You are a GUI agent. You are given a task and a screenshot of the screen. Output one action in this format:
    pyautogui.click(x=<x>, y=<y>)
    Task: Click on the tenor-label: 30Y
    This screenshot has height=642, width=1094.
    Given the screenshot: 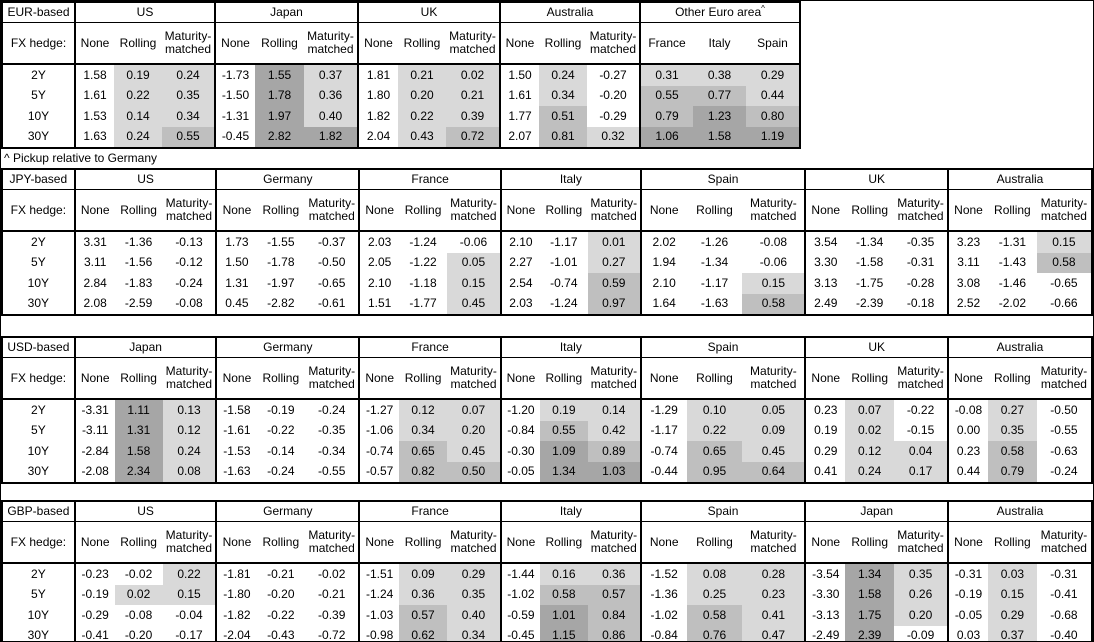 What is the action you would take?
    pyautogui.click(x=39, y=137)
    